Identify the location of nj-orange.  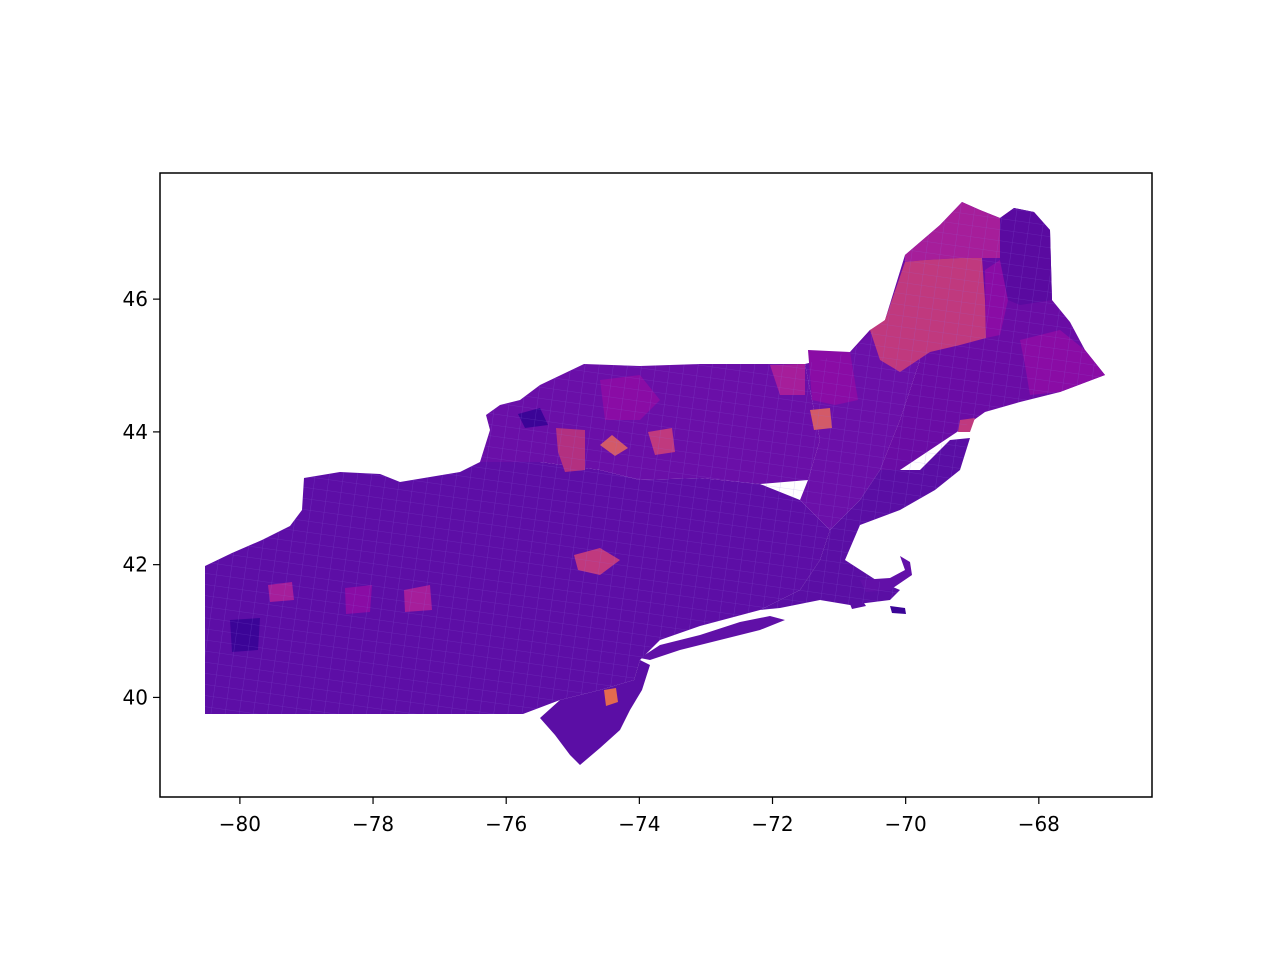
(611, 697).